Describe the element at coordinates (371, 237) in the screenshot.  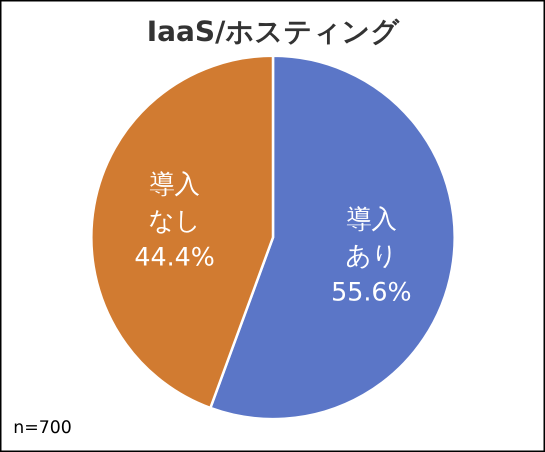
I see `slice-label: 導入あり` at that location.